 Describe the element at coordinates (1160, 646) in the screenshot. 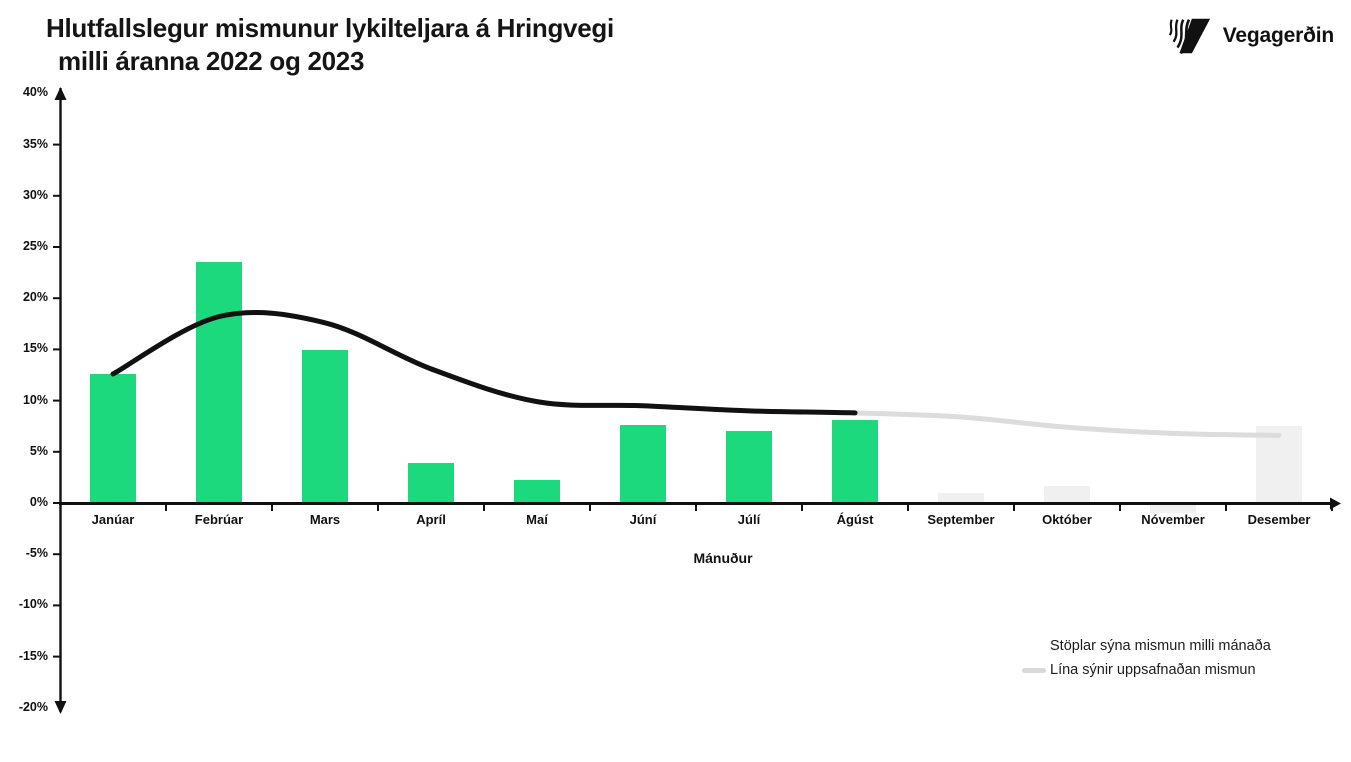

I see `legend-bar-label: Stöplar sýna mismun milli mánaða` at that location.